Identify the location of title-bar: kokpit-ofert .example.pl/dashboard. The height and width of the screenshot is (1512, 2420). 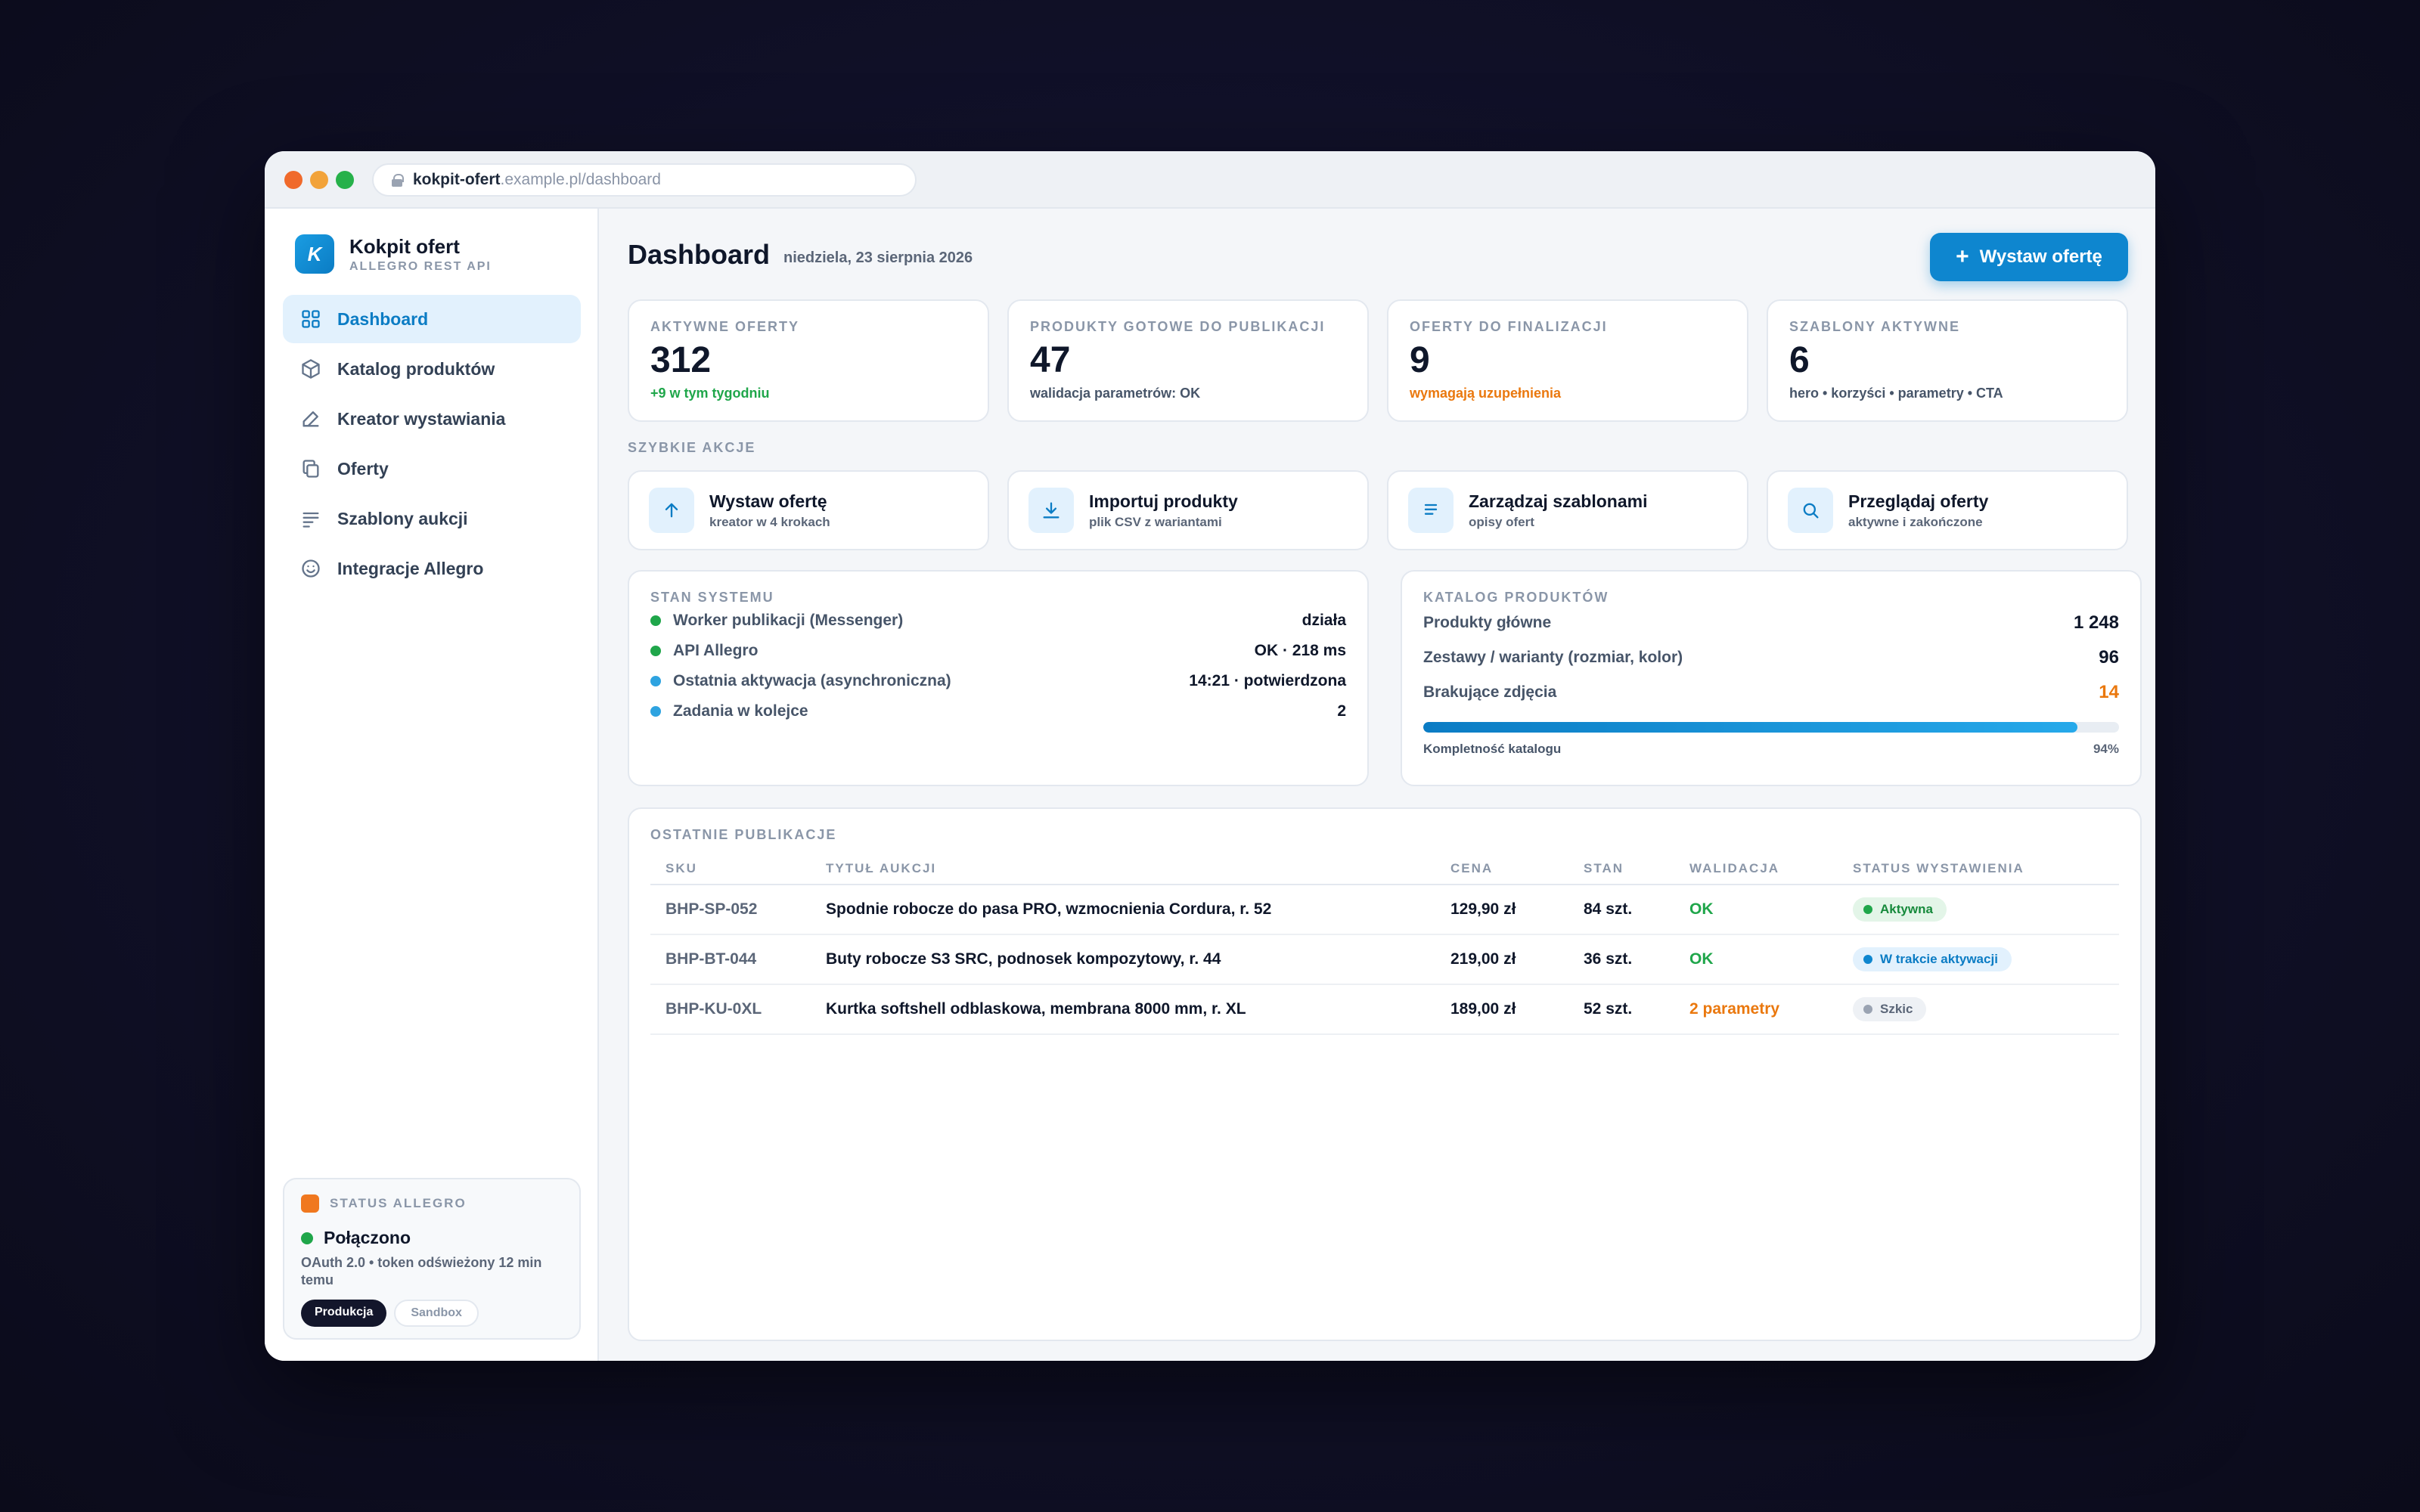
(1210, 180).